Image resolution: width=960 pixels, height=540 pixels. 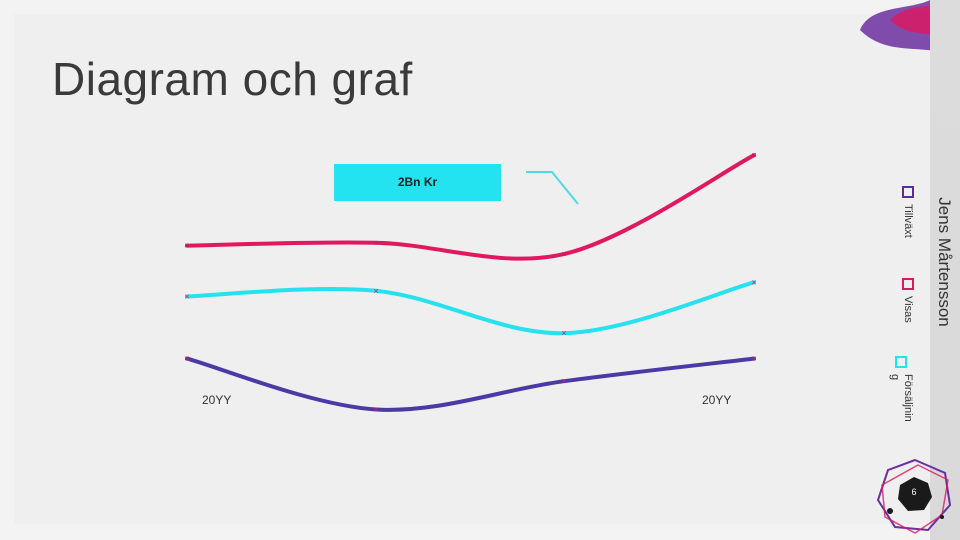 I want to click on data-point-s3-p4: ×, so click(x=753, y=359).